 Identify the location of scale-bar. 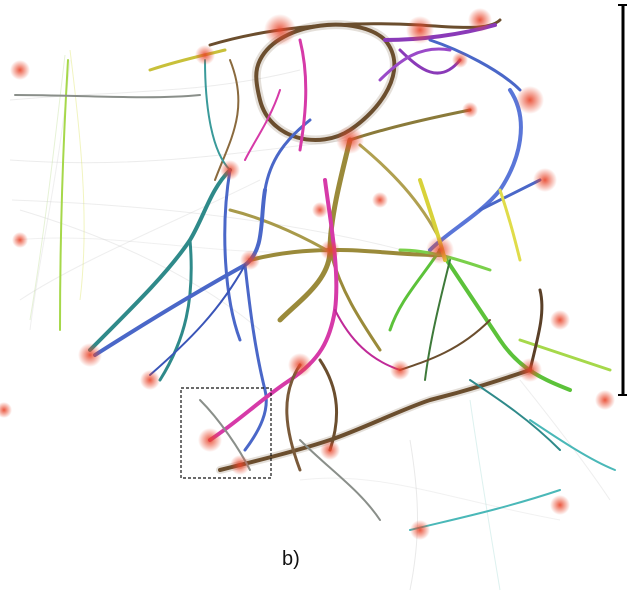
(622, 200).